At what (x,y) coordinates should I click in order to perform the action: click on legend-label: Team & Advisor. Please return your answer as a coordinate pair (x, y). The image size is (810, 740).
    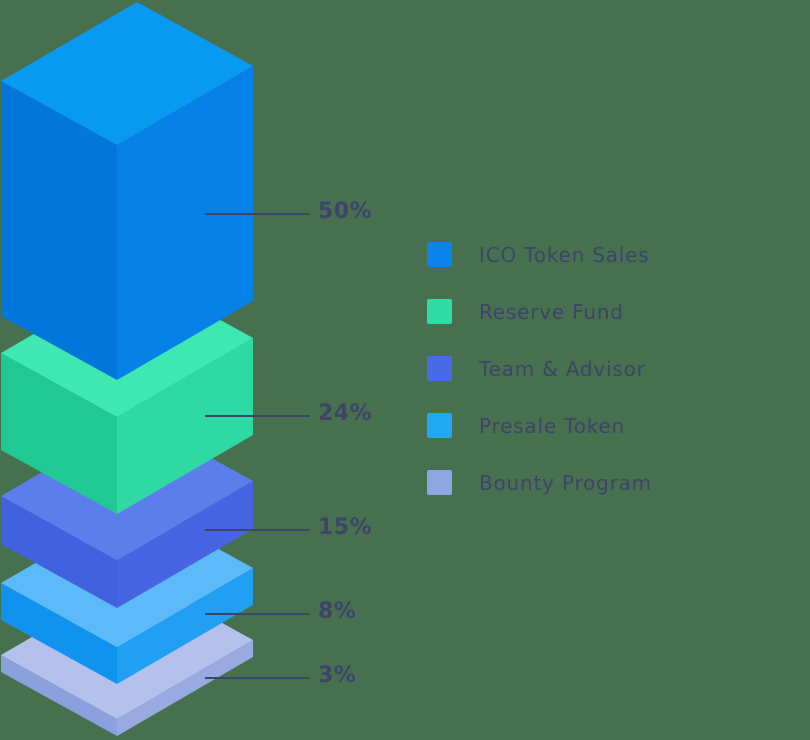
    Looking at the image, I should click on (562, 368).